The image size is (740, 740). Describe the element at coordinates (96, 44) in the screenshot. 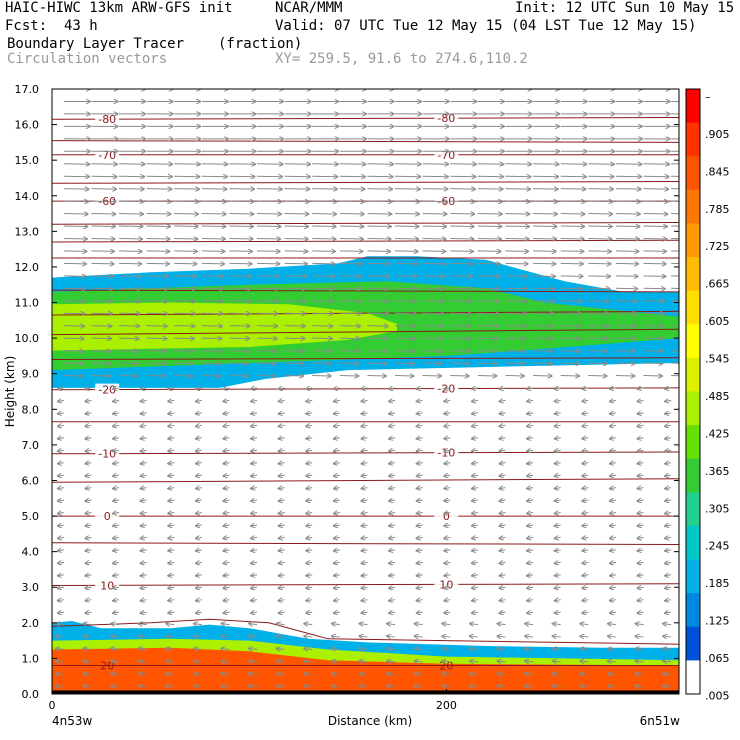

I see `field-name: Boundary Layer Tracer` at that location.